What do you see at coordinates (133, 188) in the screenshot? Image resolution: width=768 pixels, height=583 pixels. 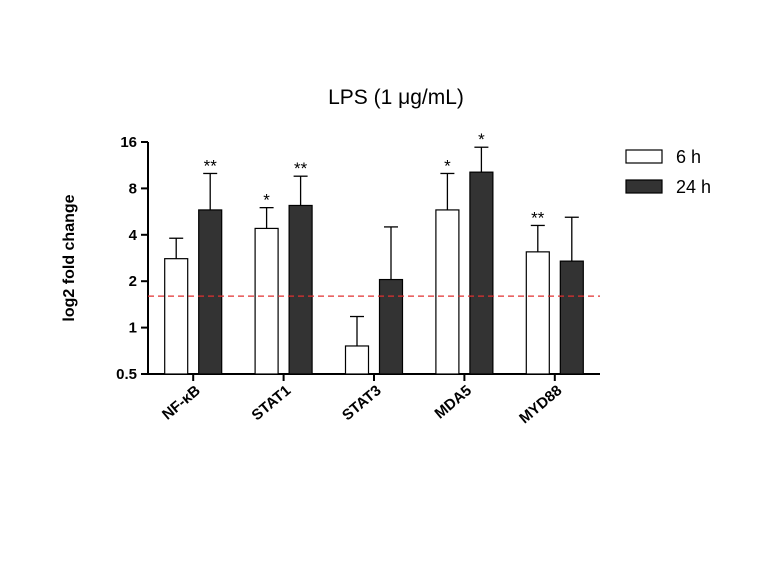 I see `y-tick-label: 8` at bounding box center [133, 188].